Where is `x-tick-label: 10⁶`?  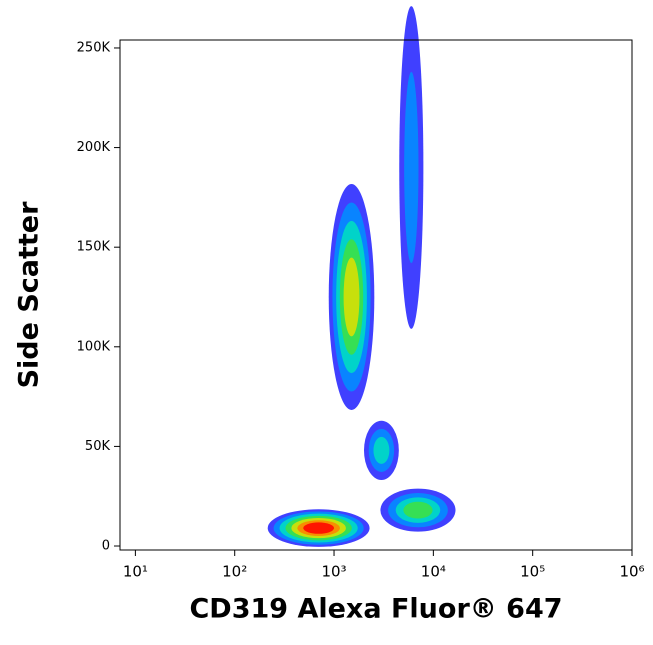
x-tick-label: 10⁶ is located at coordinates (631, 572).